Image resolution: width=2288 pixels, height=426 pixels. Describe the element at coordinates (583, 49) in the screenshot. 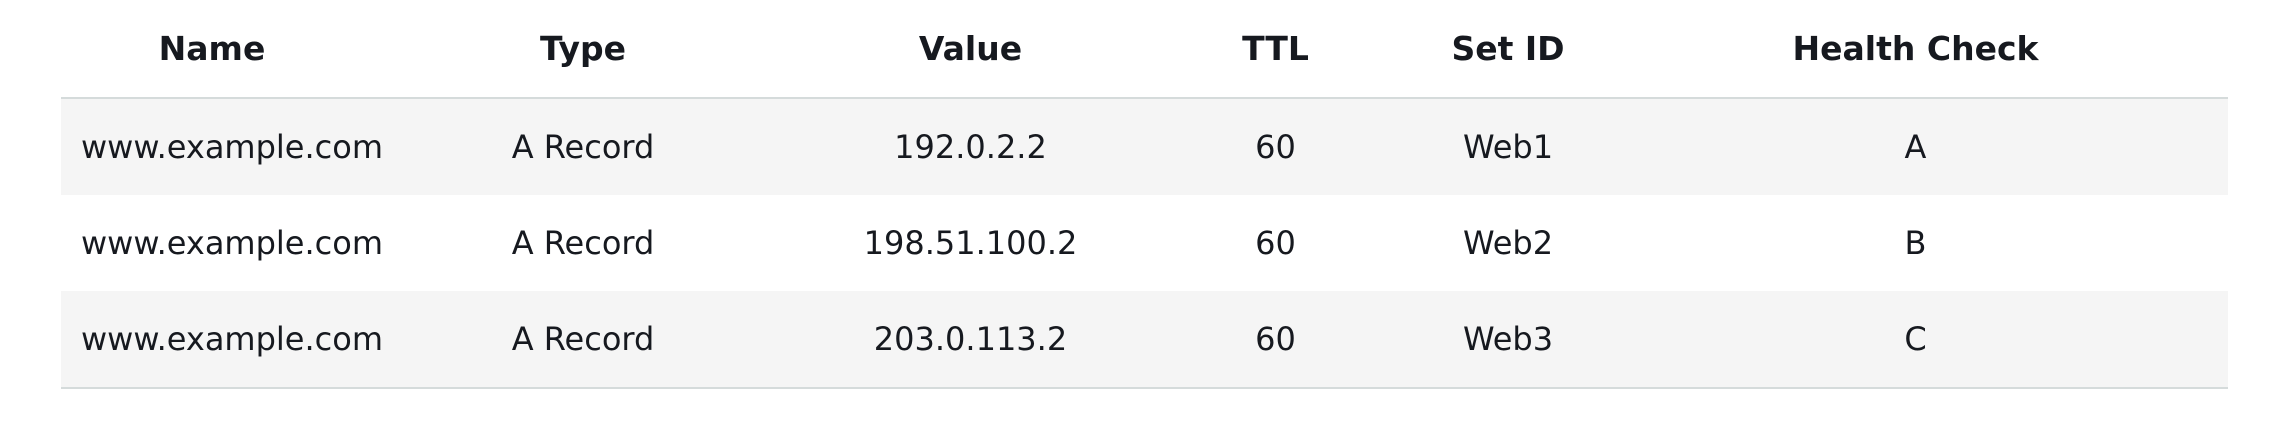

I see `column-header-type: Type` at that location.